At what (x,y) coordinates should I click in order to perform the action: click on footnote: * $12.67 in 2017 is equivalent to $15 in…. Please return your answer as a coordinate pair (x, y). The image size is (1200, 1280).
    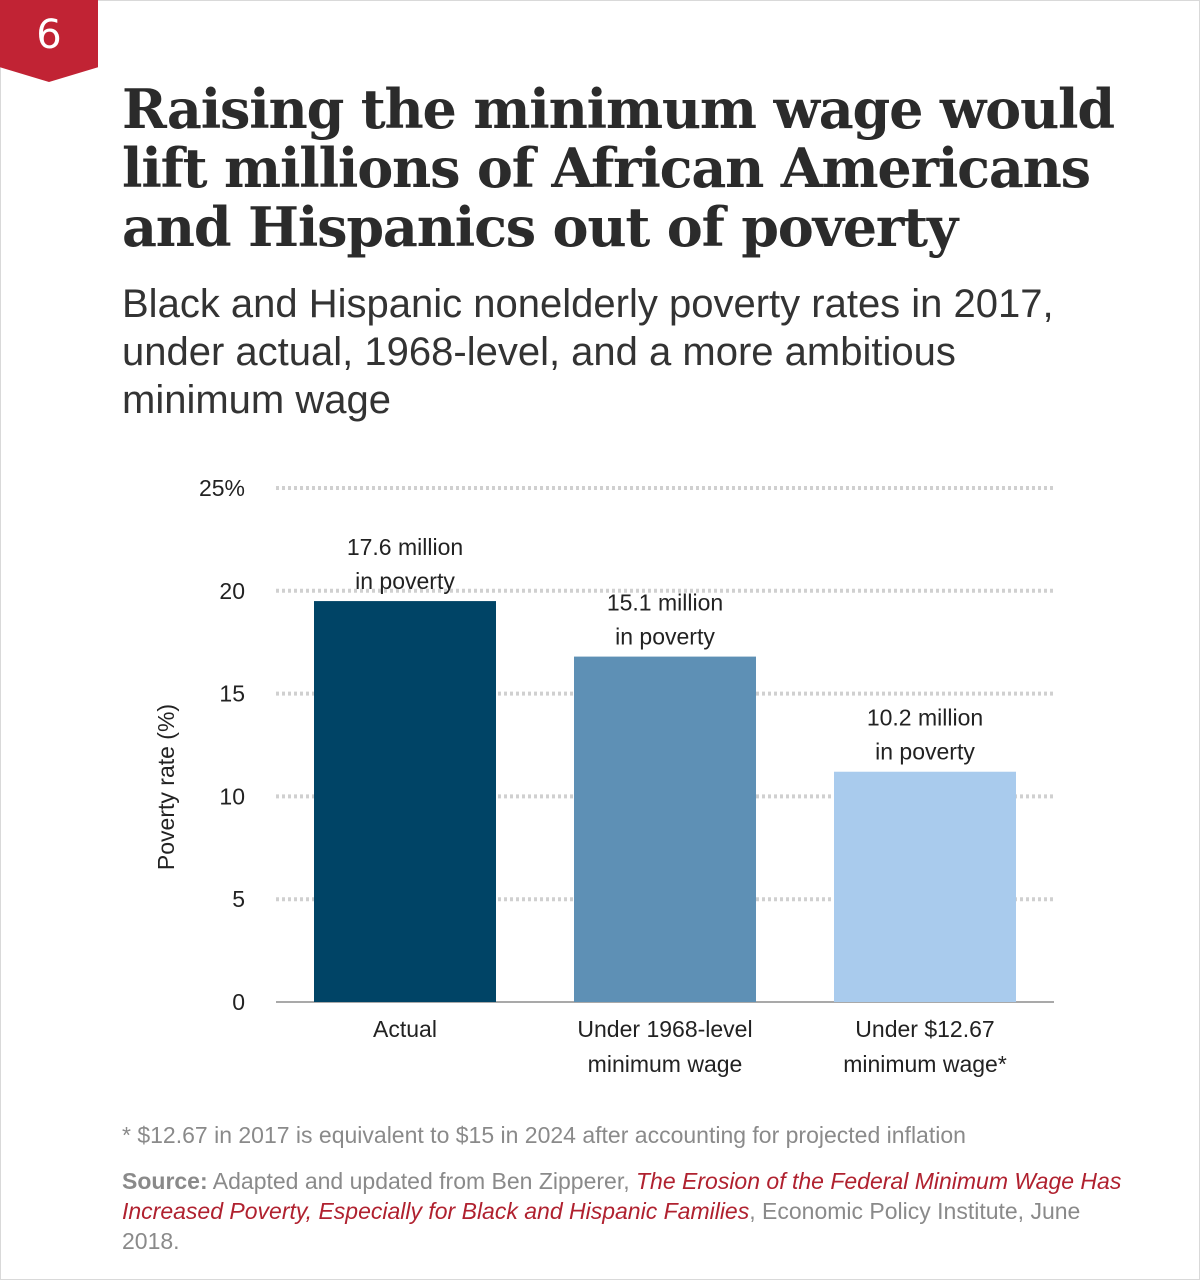
    Looking at the image, I should click on (544, 1135).